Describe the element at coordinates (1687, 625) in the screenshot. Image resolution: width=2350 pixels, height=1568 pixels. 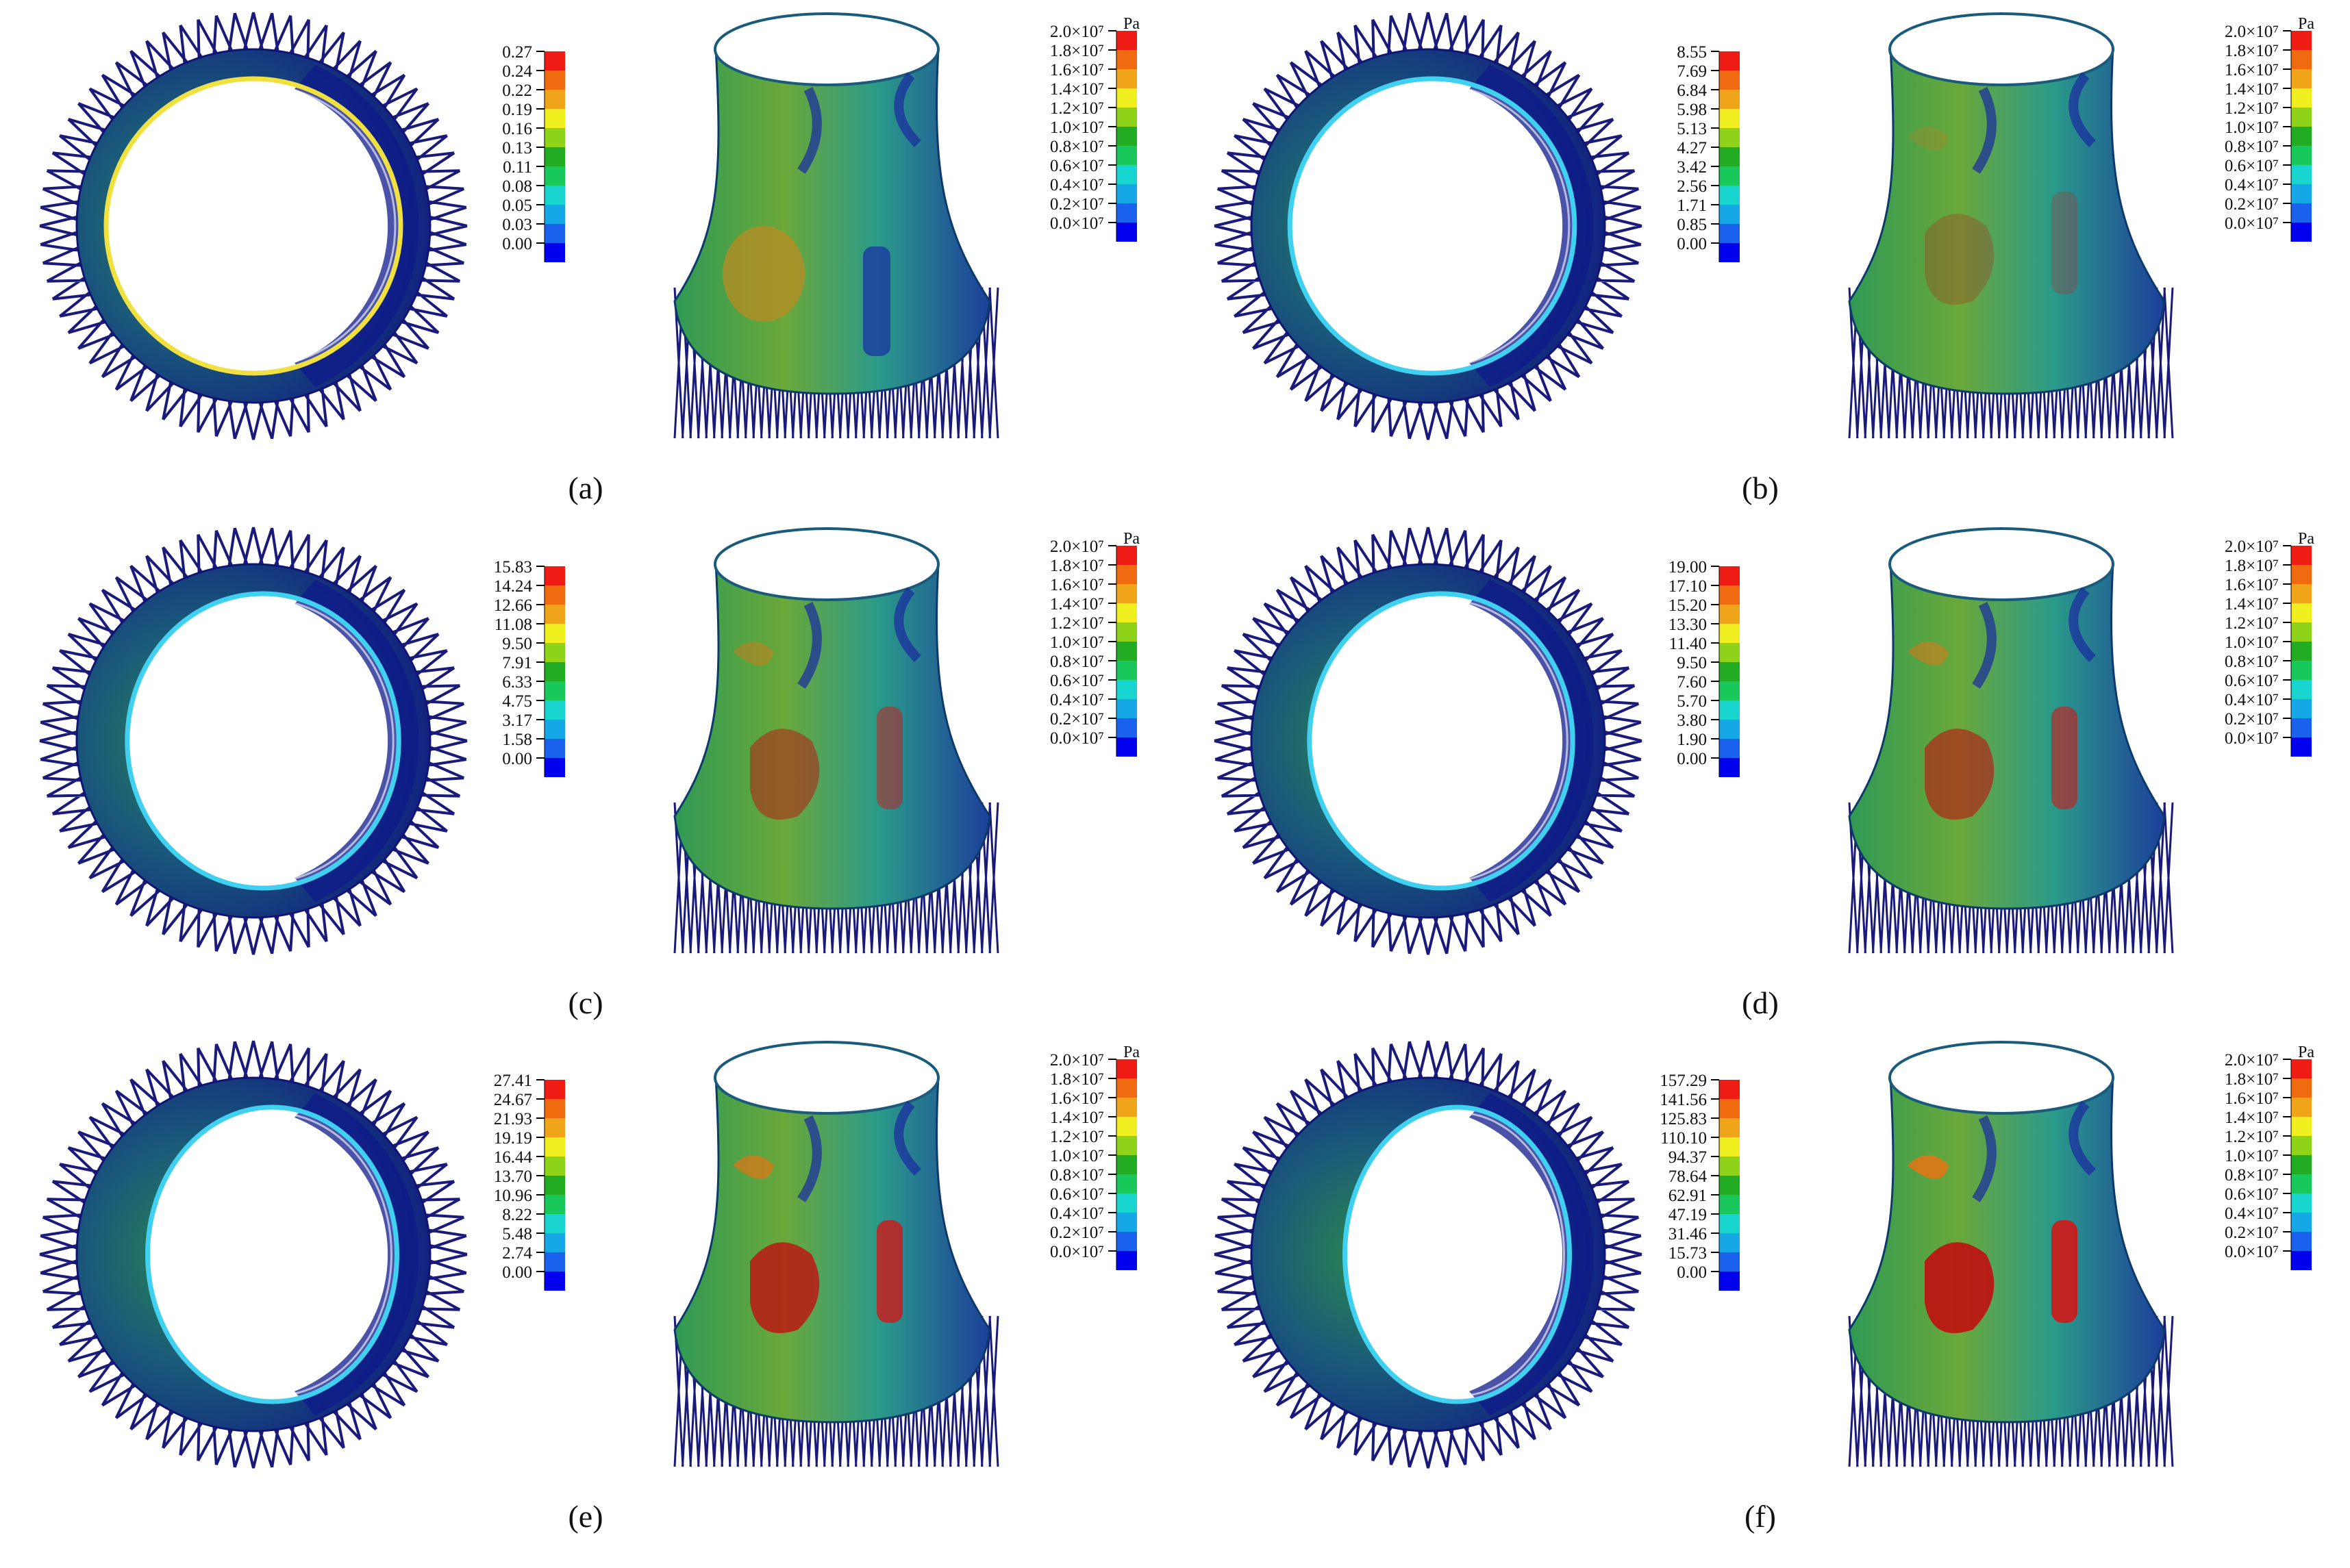
I see `displacement-colorbar-tick-label: 13.30` at that location.